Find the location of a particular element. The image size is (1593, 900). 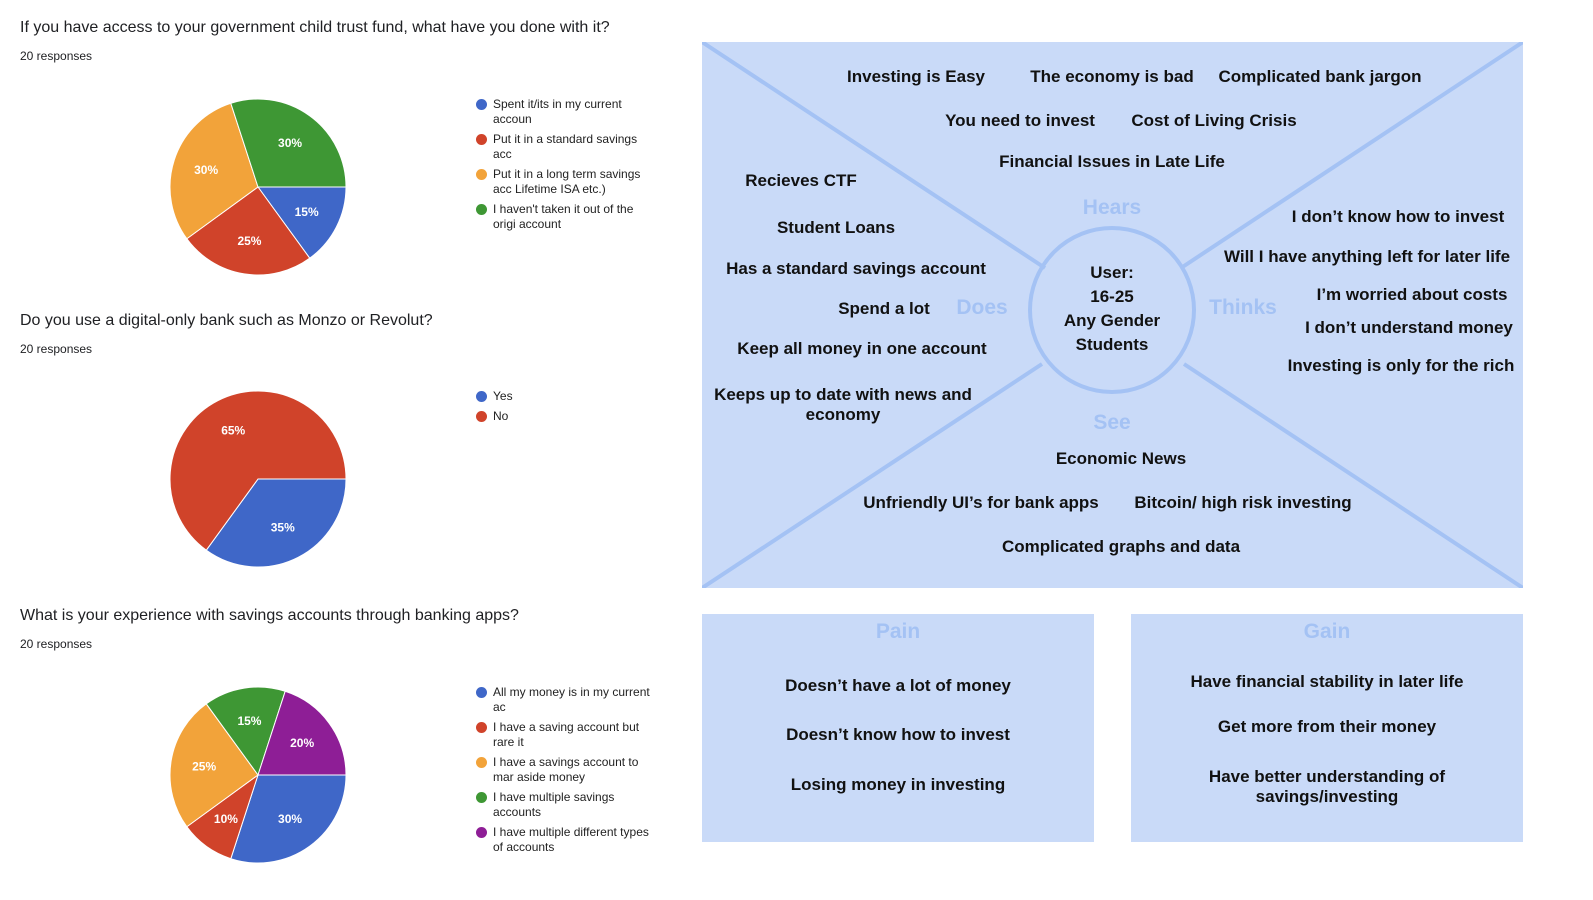

user-persona-line: Students is located at coordinates (1112, 344).